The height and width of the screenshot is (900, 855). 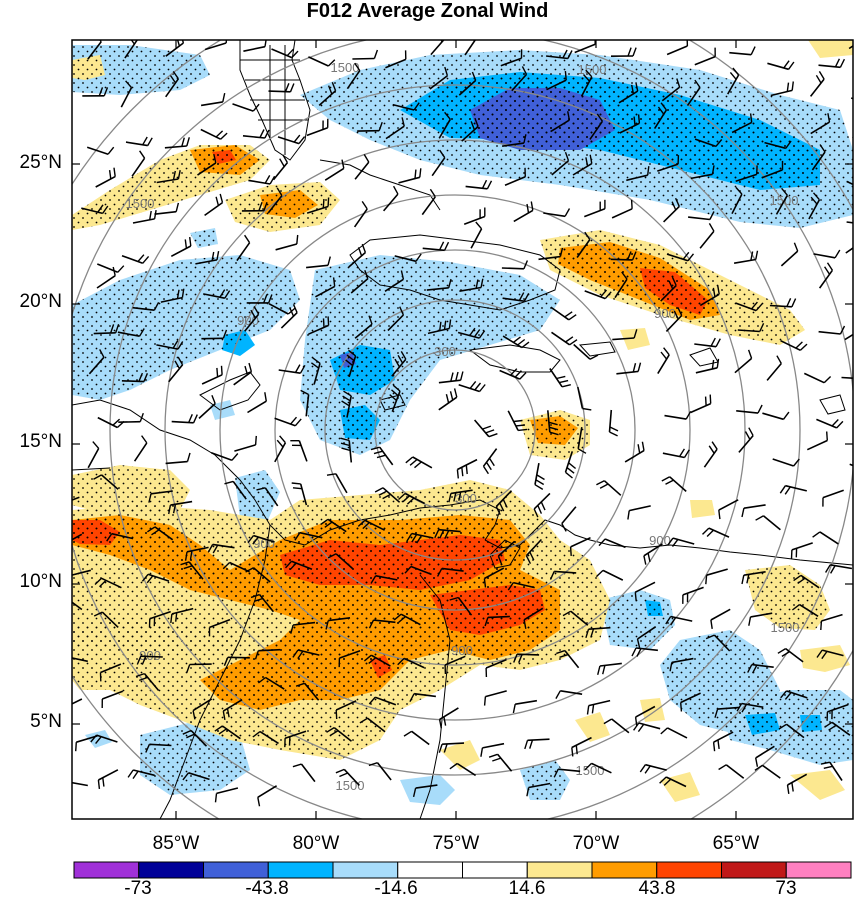 I want to click on wind-shade-region, so click(x=830, y=49).